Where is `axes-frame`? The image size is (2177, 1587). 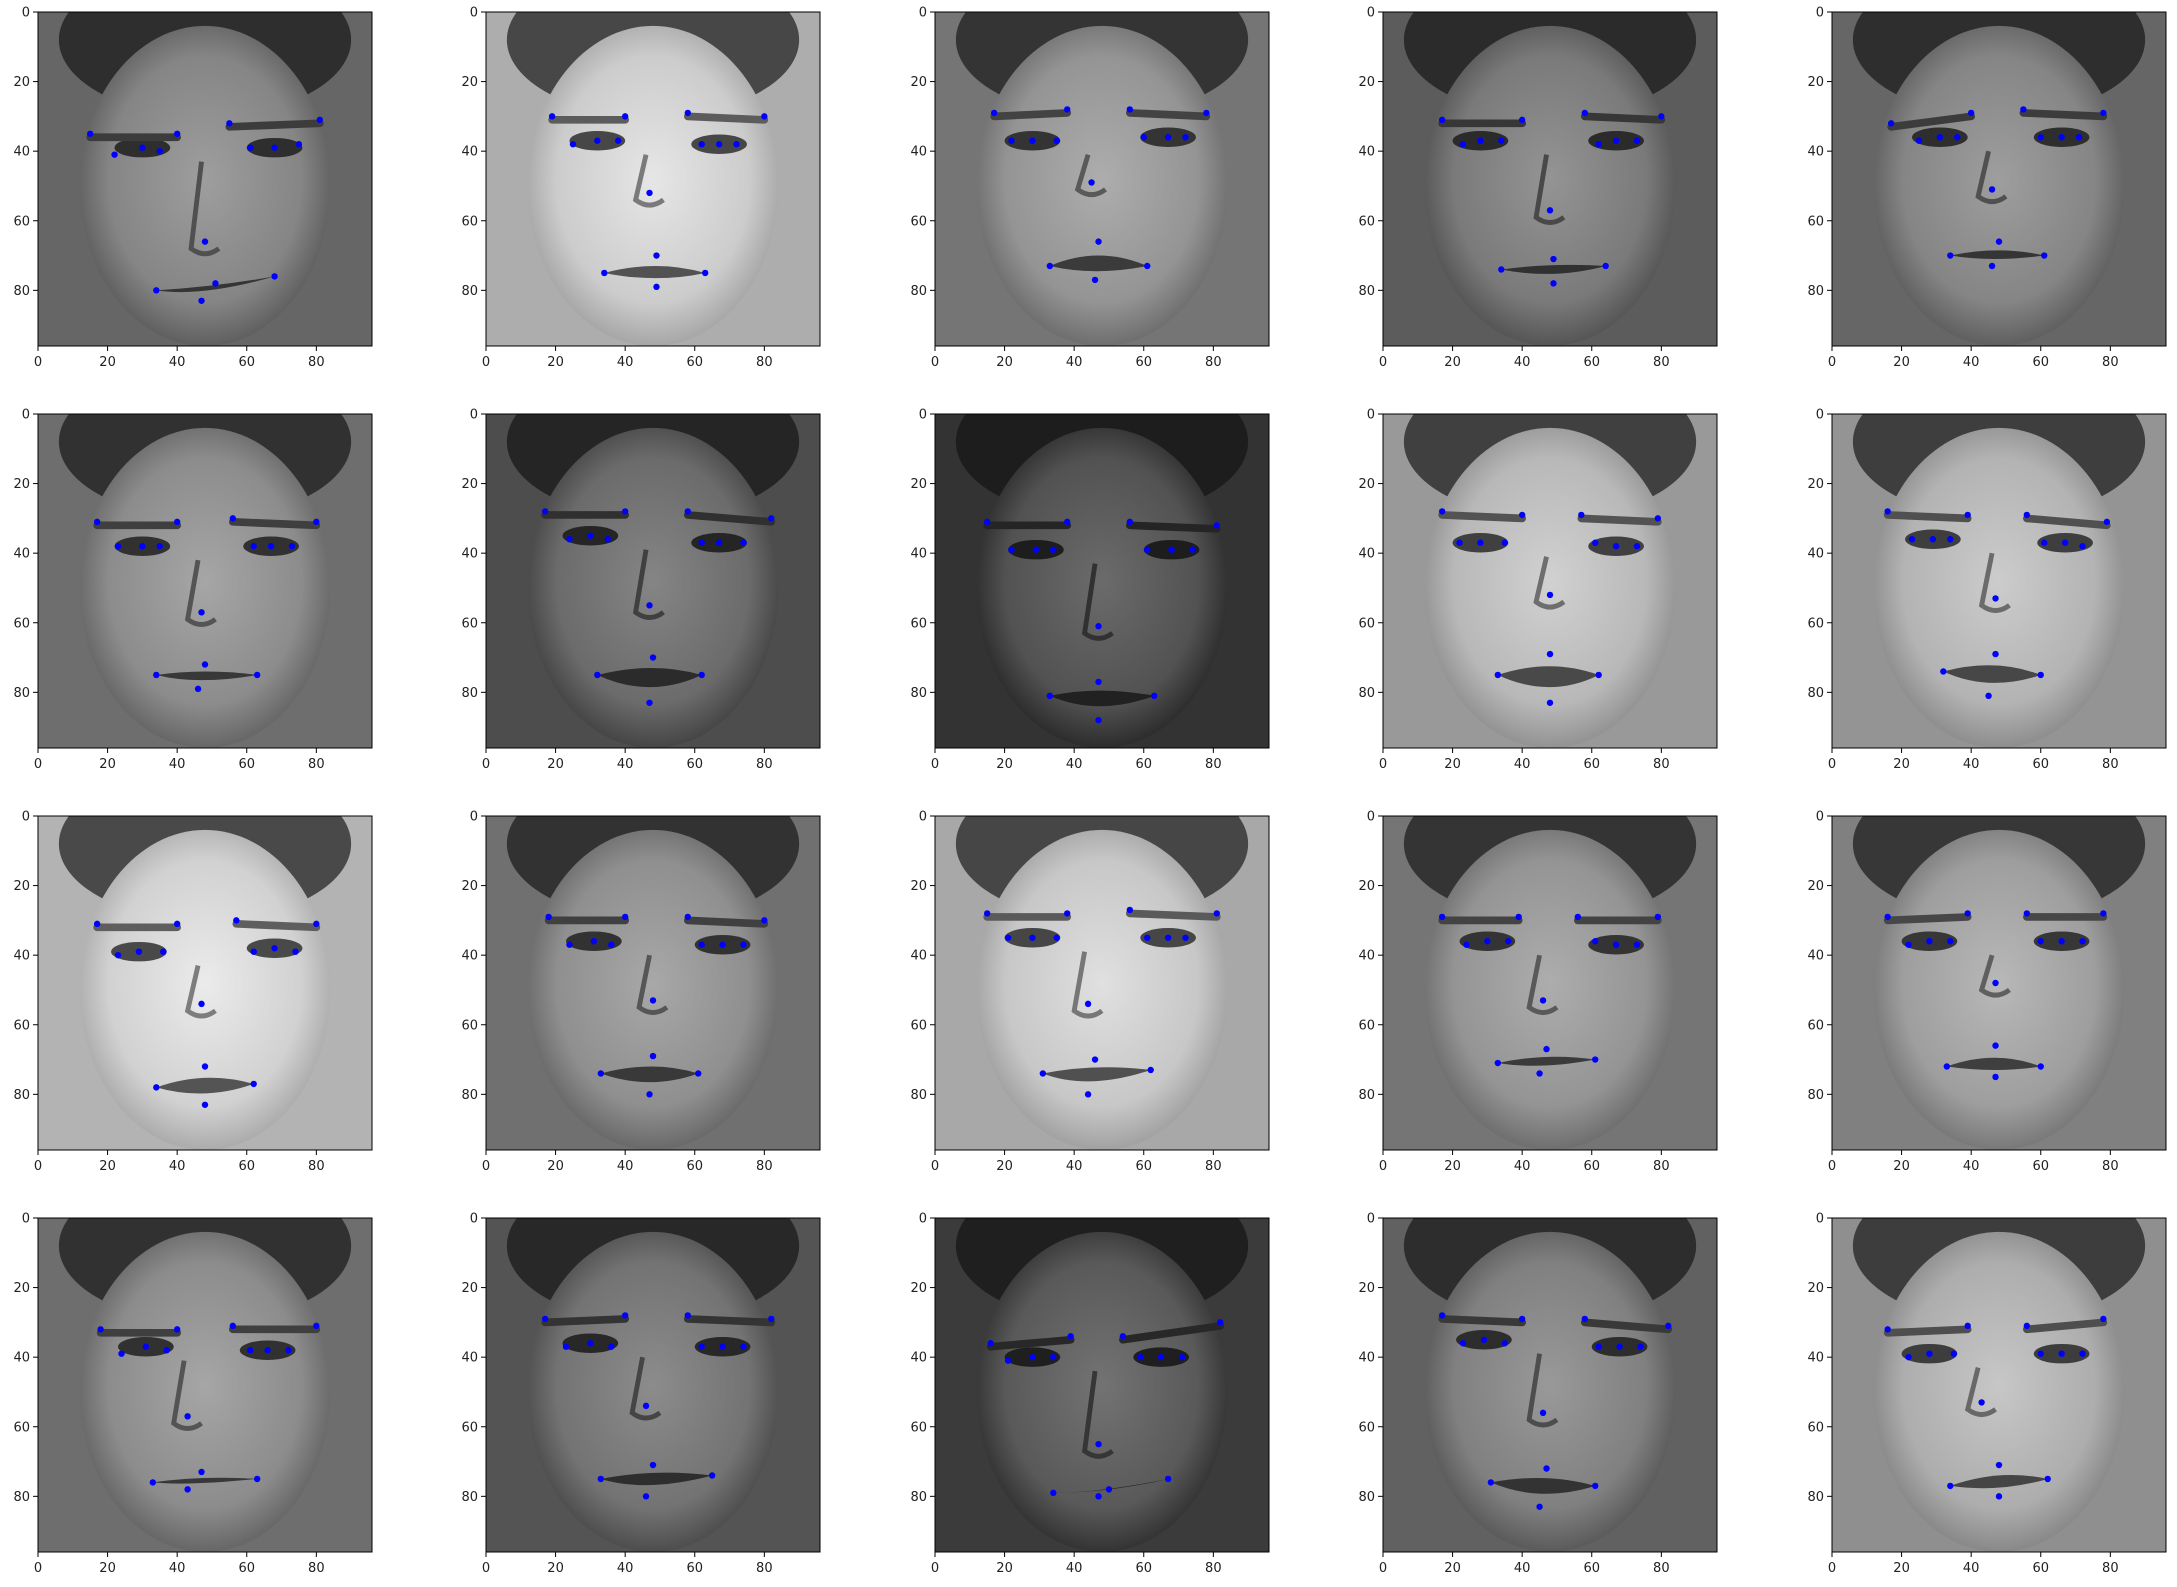
axes-frame is located at coordinates (1550, 1385).